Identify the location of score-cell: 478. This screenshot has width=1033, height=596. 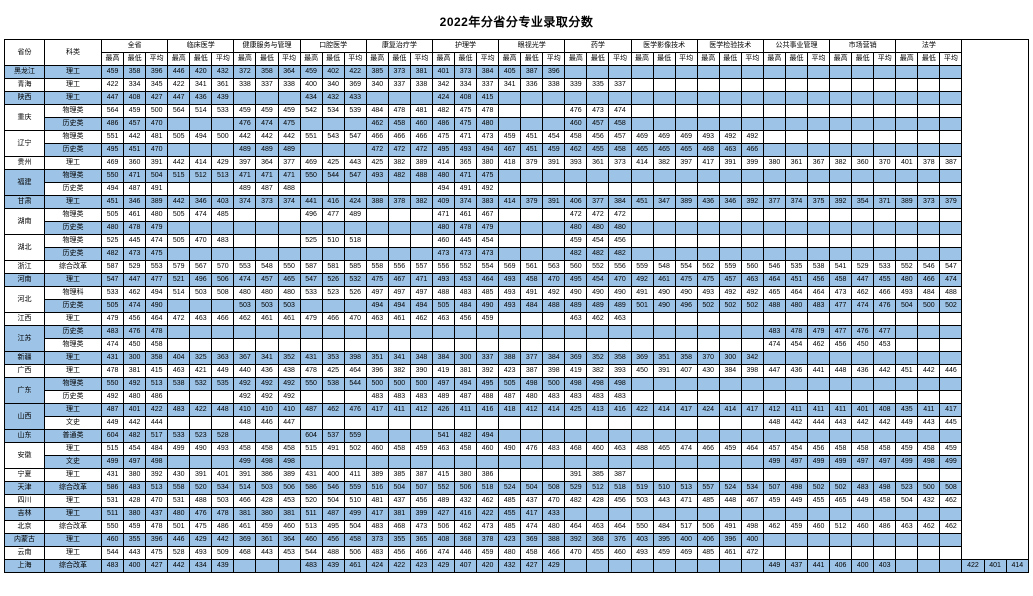
(399, 111).